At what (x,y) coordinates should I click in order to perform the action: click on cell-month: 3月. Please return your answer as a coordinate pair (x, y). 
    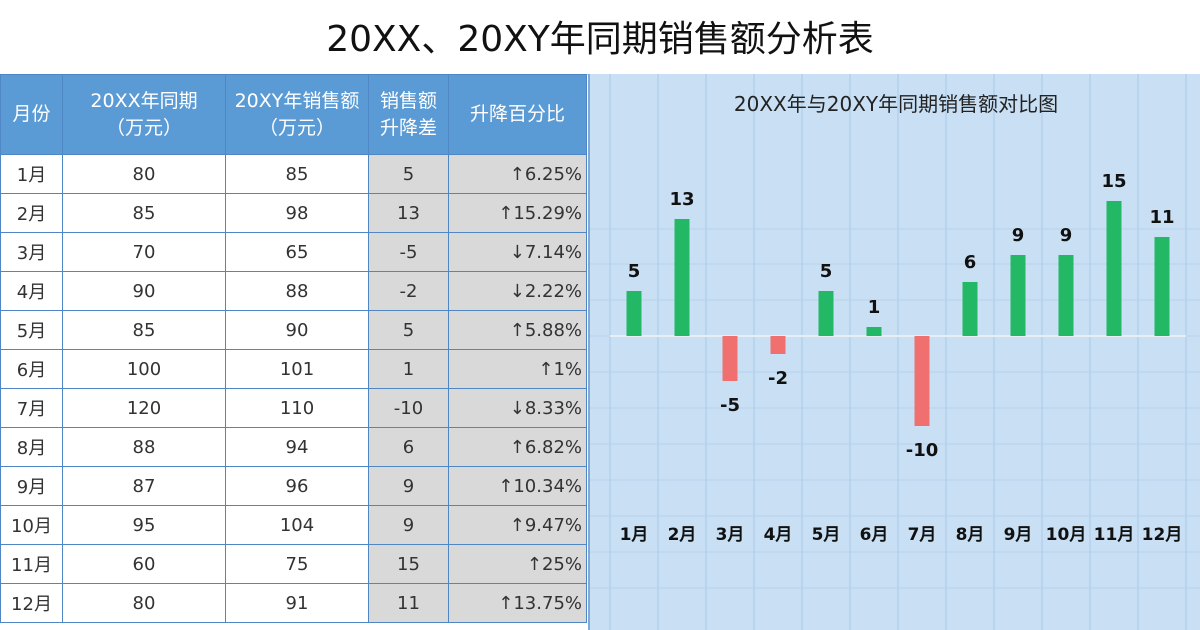
    Looking at the image, I should click on (31, 252).